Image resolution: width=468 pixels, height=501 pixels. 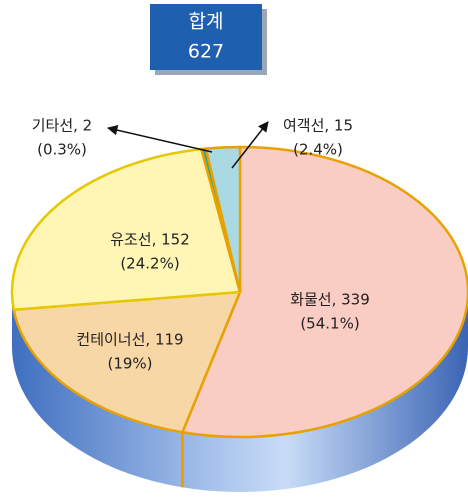 I want to click on slice-label: 화물선, 339, so click(x=330, y=300).